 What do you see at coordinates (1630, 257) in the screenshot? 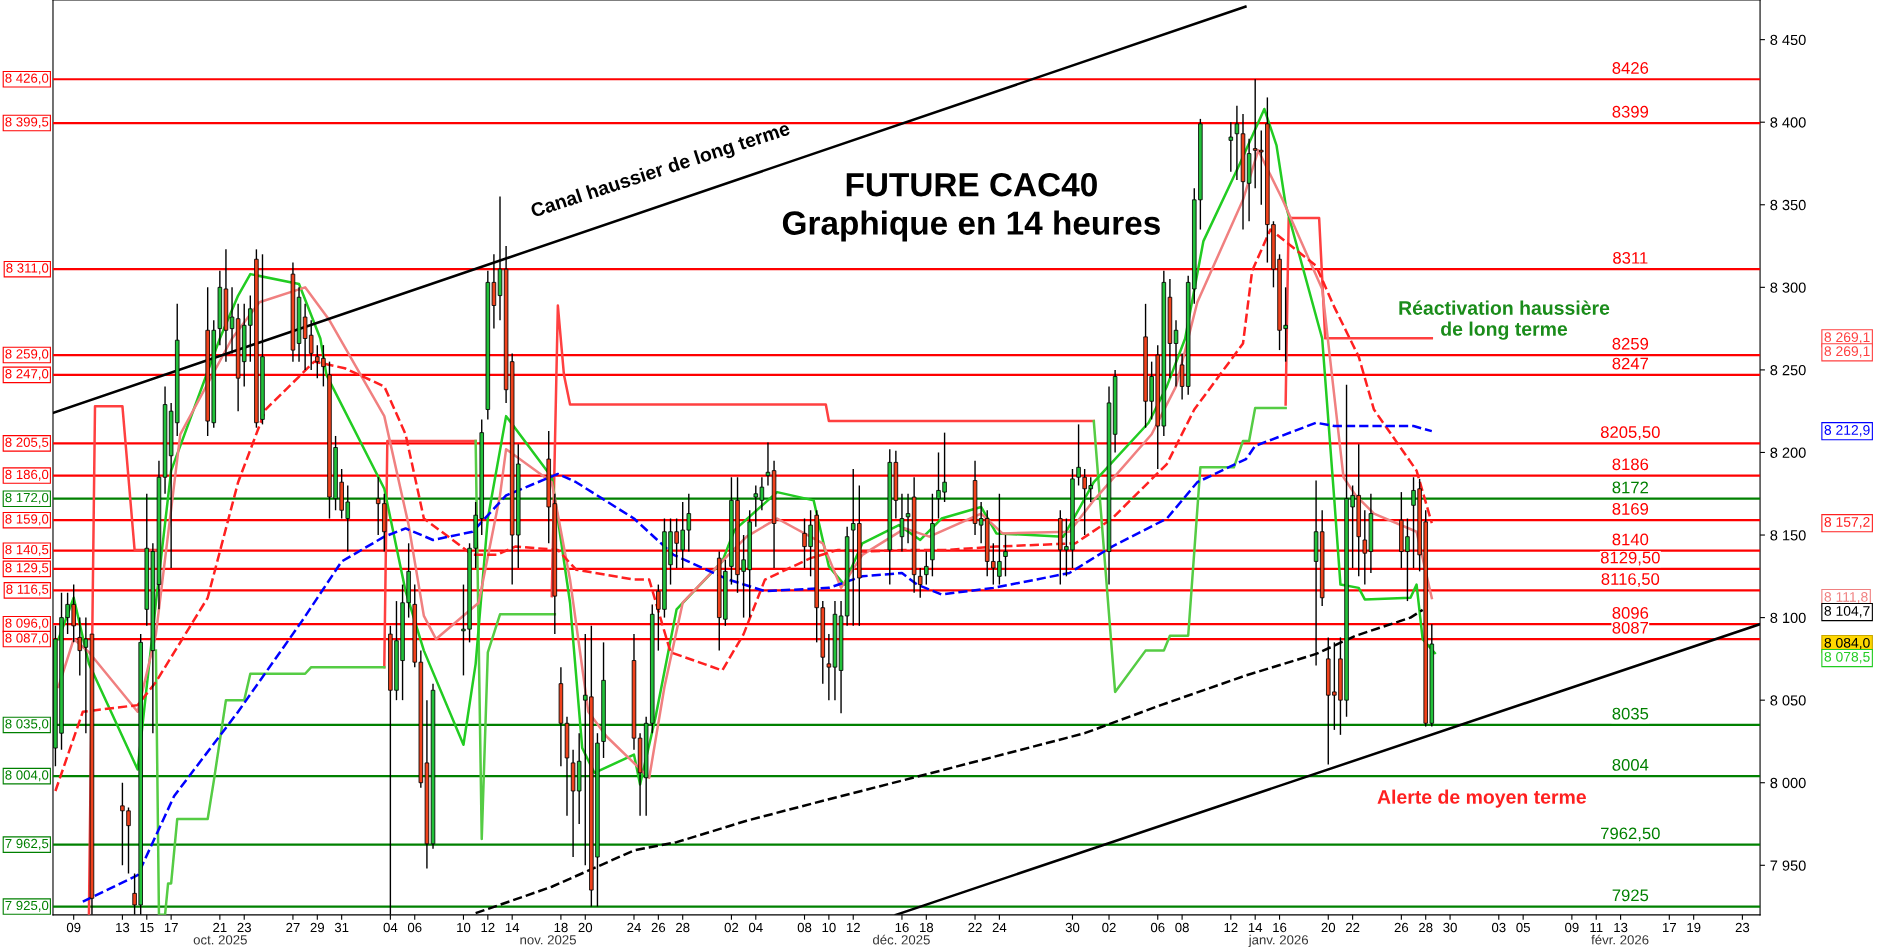
I see `annotation: 8311` at bounding box center [1630, 257].